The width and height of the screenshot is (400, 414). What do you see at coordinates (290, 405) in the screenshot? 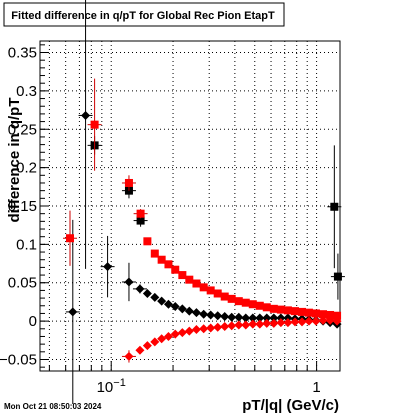
I see `x-axis-title: pT/|q| (GeV/c)` at bounding box center [290, 405].